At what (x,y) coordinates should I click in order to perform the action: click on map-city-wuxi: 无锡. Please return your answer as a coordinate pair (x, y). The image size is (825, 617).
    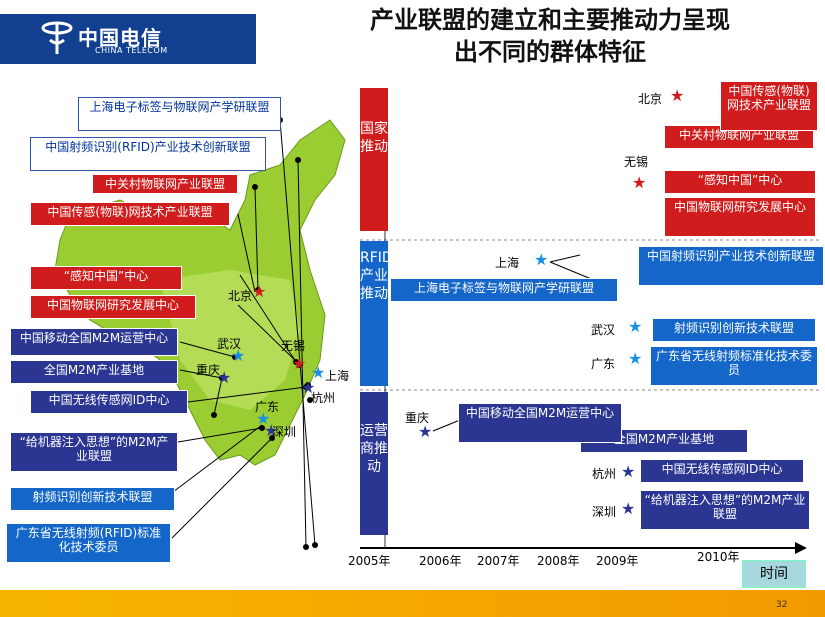
    Looking at the image, I should click on (293, 346).